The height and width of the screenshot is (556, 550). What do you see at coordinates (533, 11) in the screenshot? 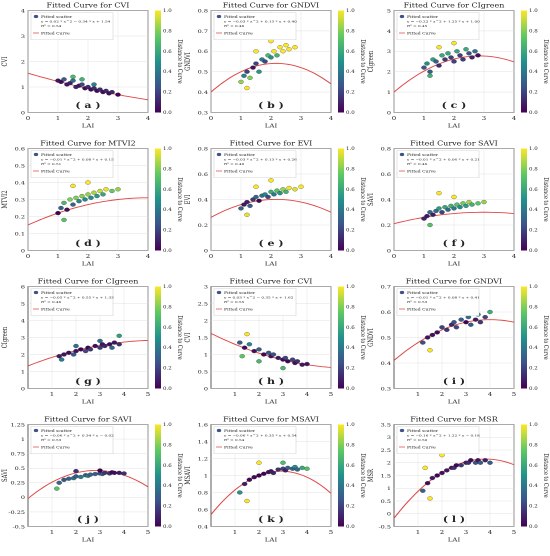
I see `colorbar-tick-label: 1.0` at bounding box center [533, 11].